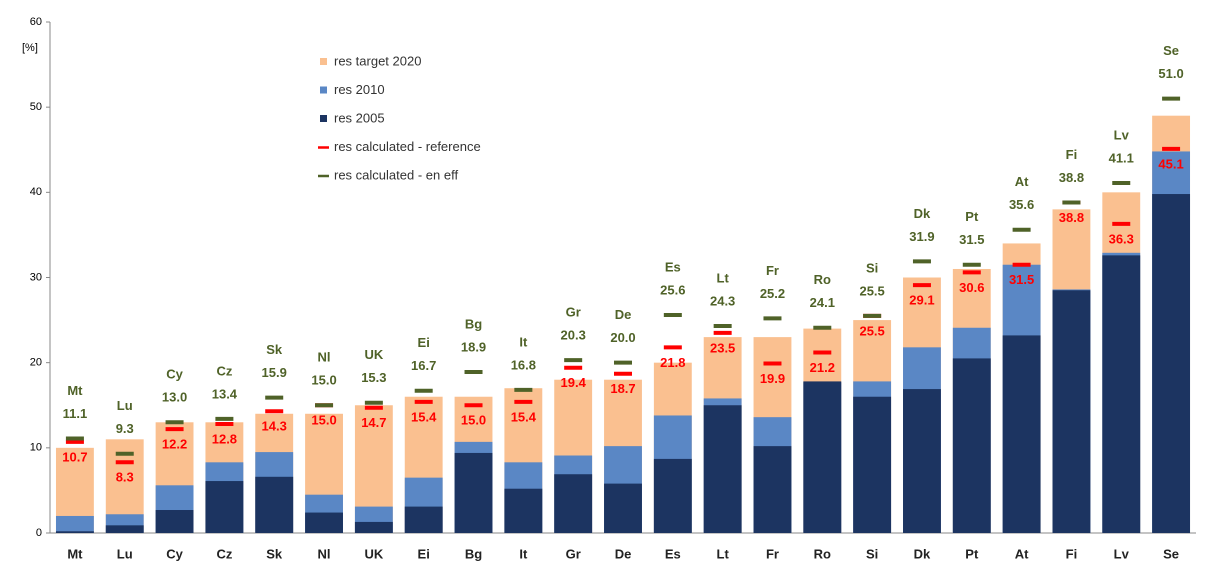  Describe the element at coordinates (274, 372) in the screenshot. I see `value-label: 15.9` at that location.